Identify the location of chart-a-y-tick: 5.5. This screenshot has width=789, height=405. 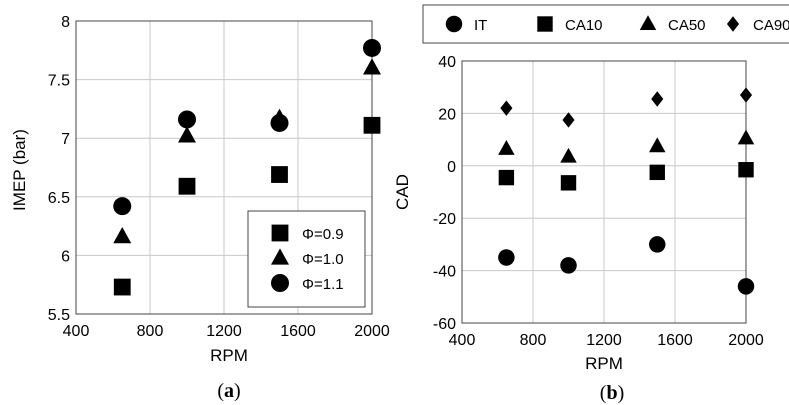
(59, 315).